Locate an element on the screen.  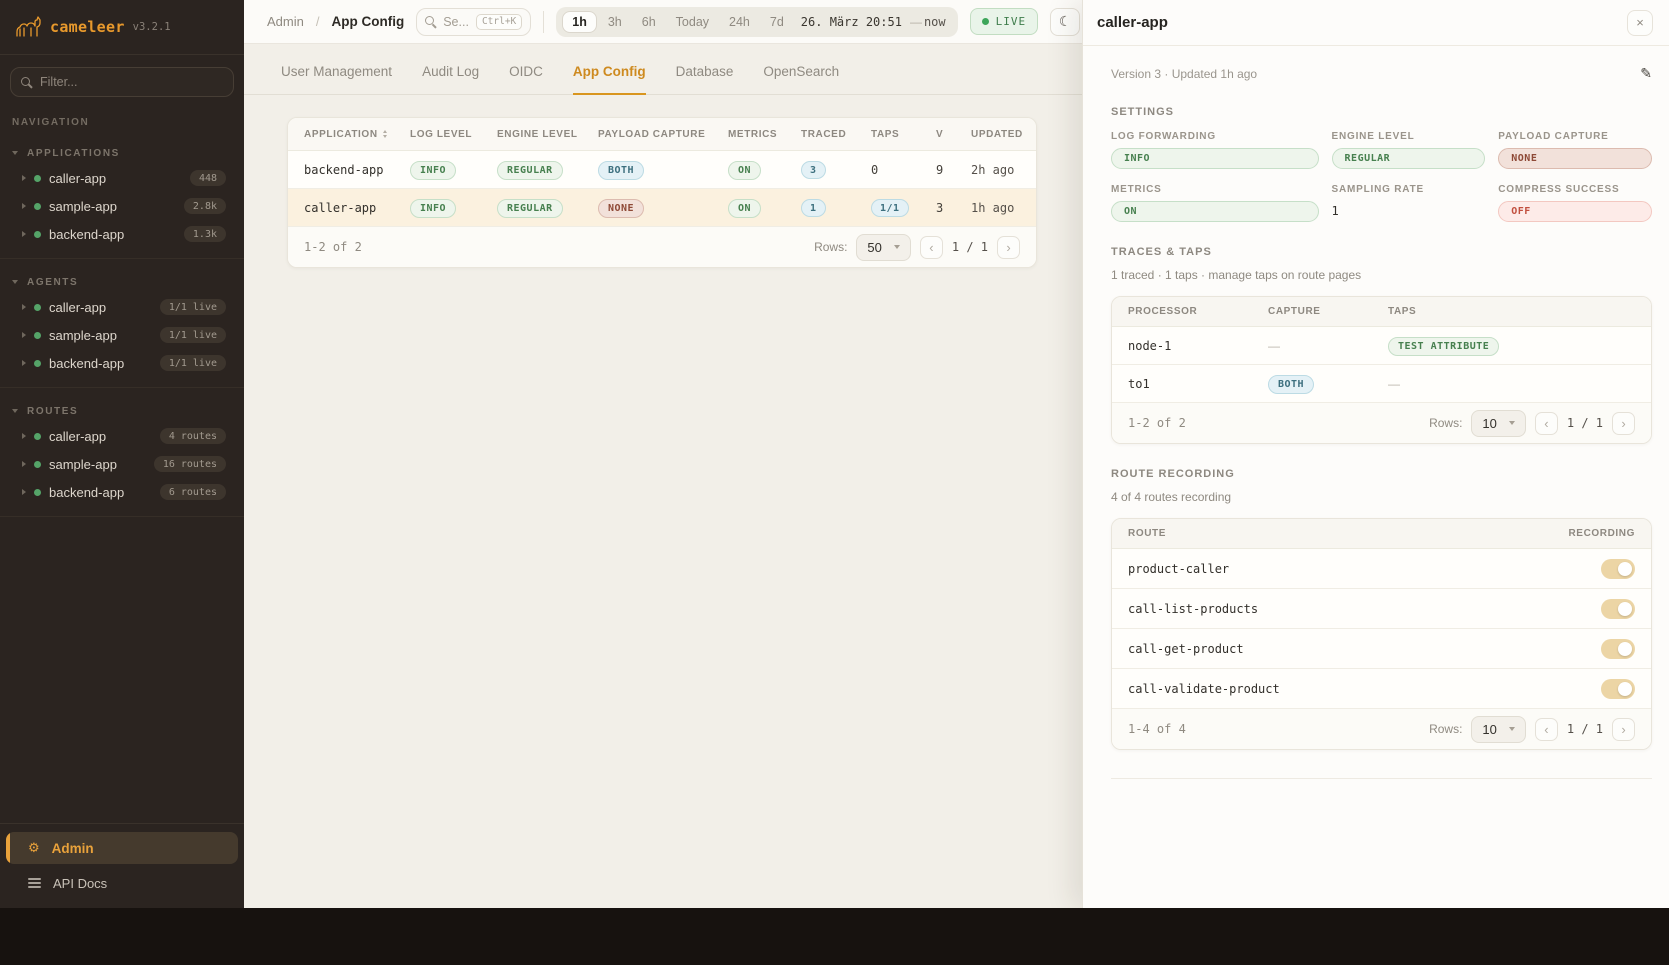
sidebar-item-agents-sample-app: sample-app 1/1 live is located at coordinates (128, 335).